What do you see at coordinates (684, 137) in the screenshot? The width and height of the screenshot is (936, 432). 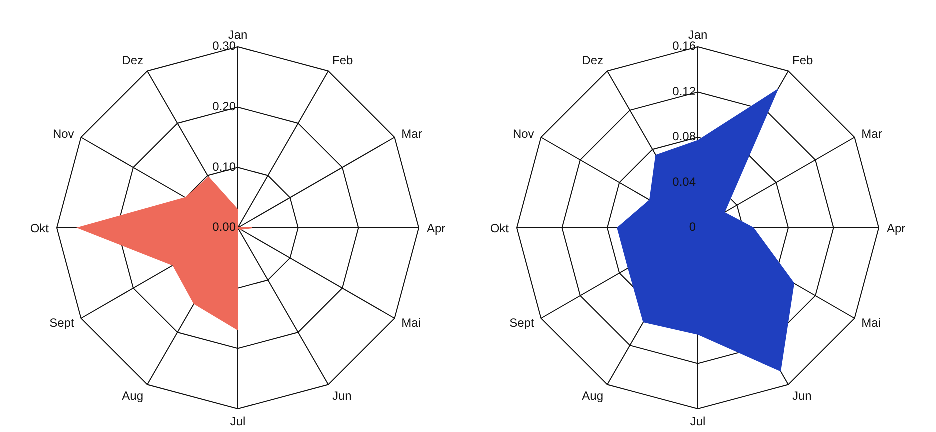 I see `y-tick-label: 0.08` at bounding box center [684, 137].